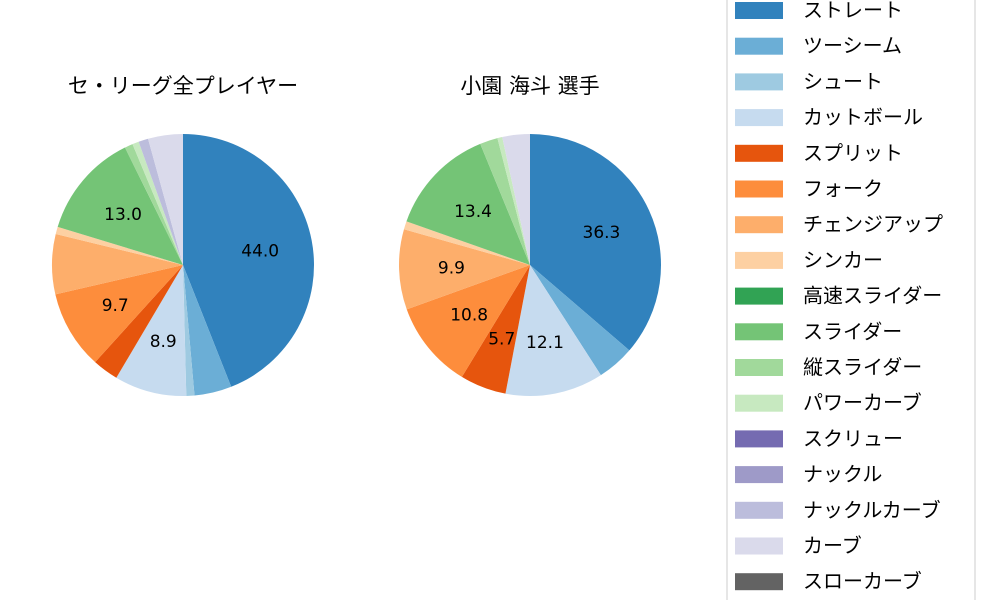 This screenshot has width=1000, height=600. I want to click on pie-title: セ・リーグ全プレイヤー, so click(183, 86).